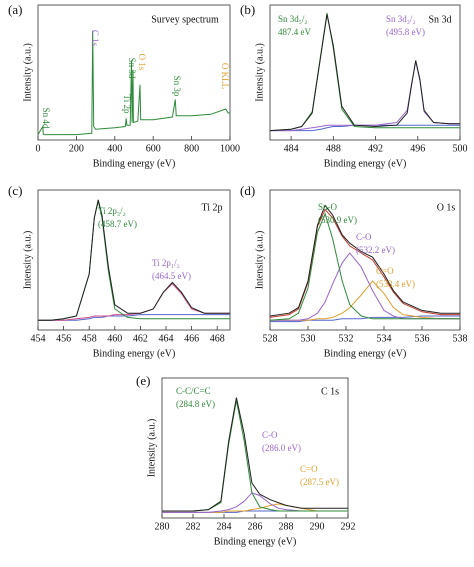 The height and width of the screenshot is (567, 474). What do you see at coordinates (346, 338) in the screenshot?
I see `x-tick-label: 532` at bounding box center [346, 338].